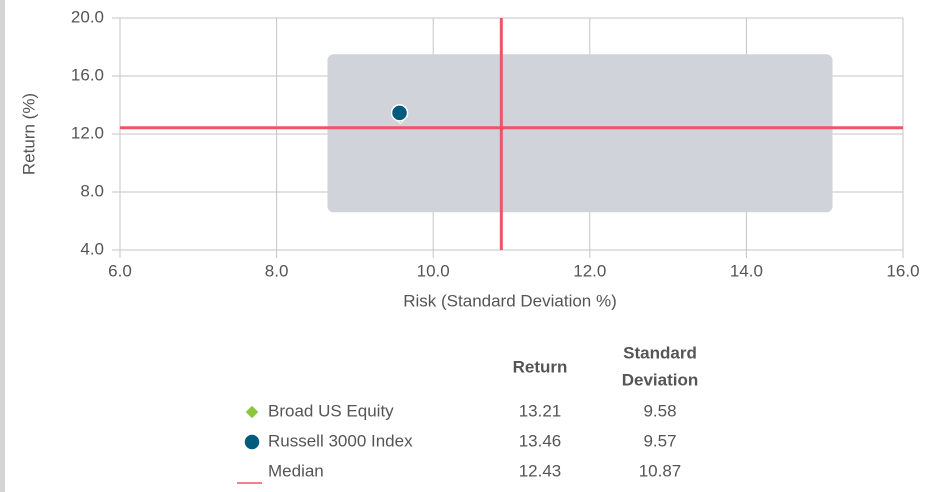 The image size is (947, 492). Describe the element at coordinates (589, 270) in the screenshot. I see `x-tick-label: 12.0` at that location.